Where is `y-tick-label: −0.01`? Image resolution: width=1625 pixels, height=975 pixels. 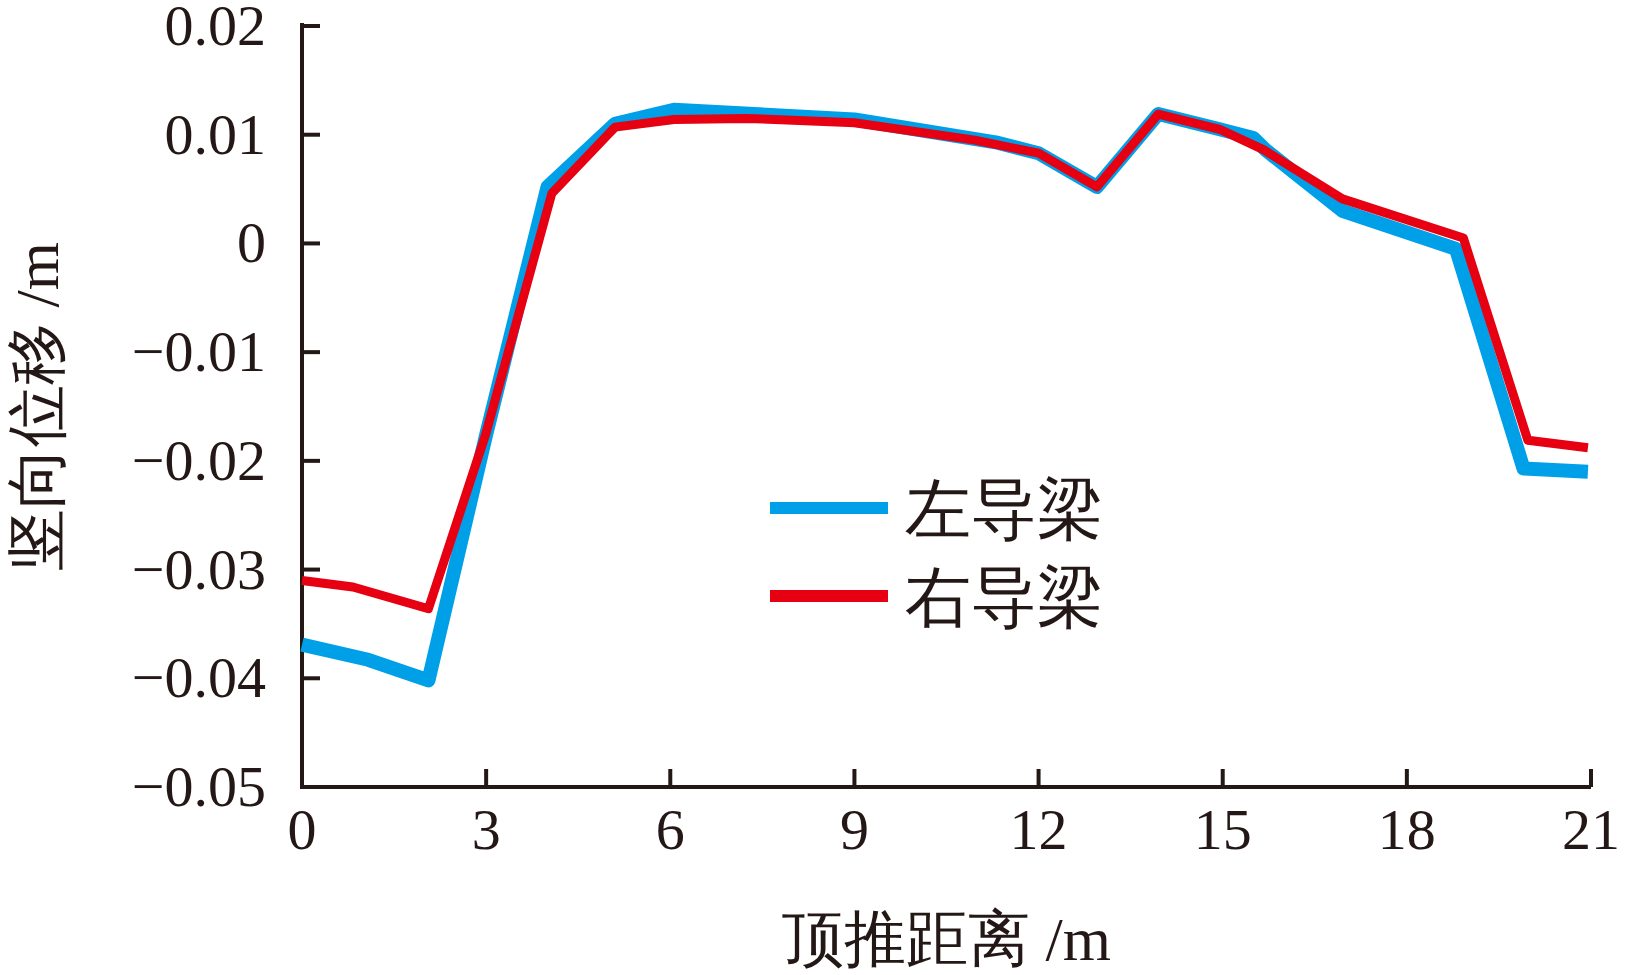
y-tick-label: −0.01 is located at coordinates (198, 352).